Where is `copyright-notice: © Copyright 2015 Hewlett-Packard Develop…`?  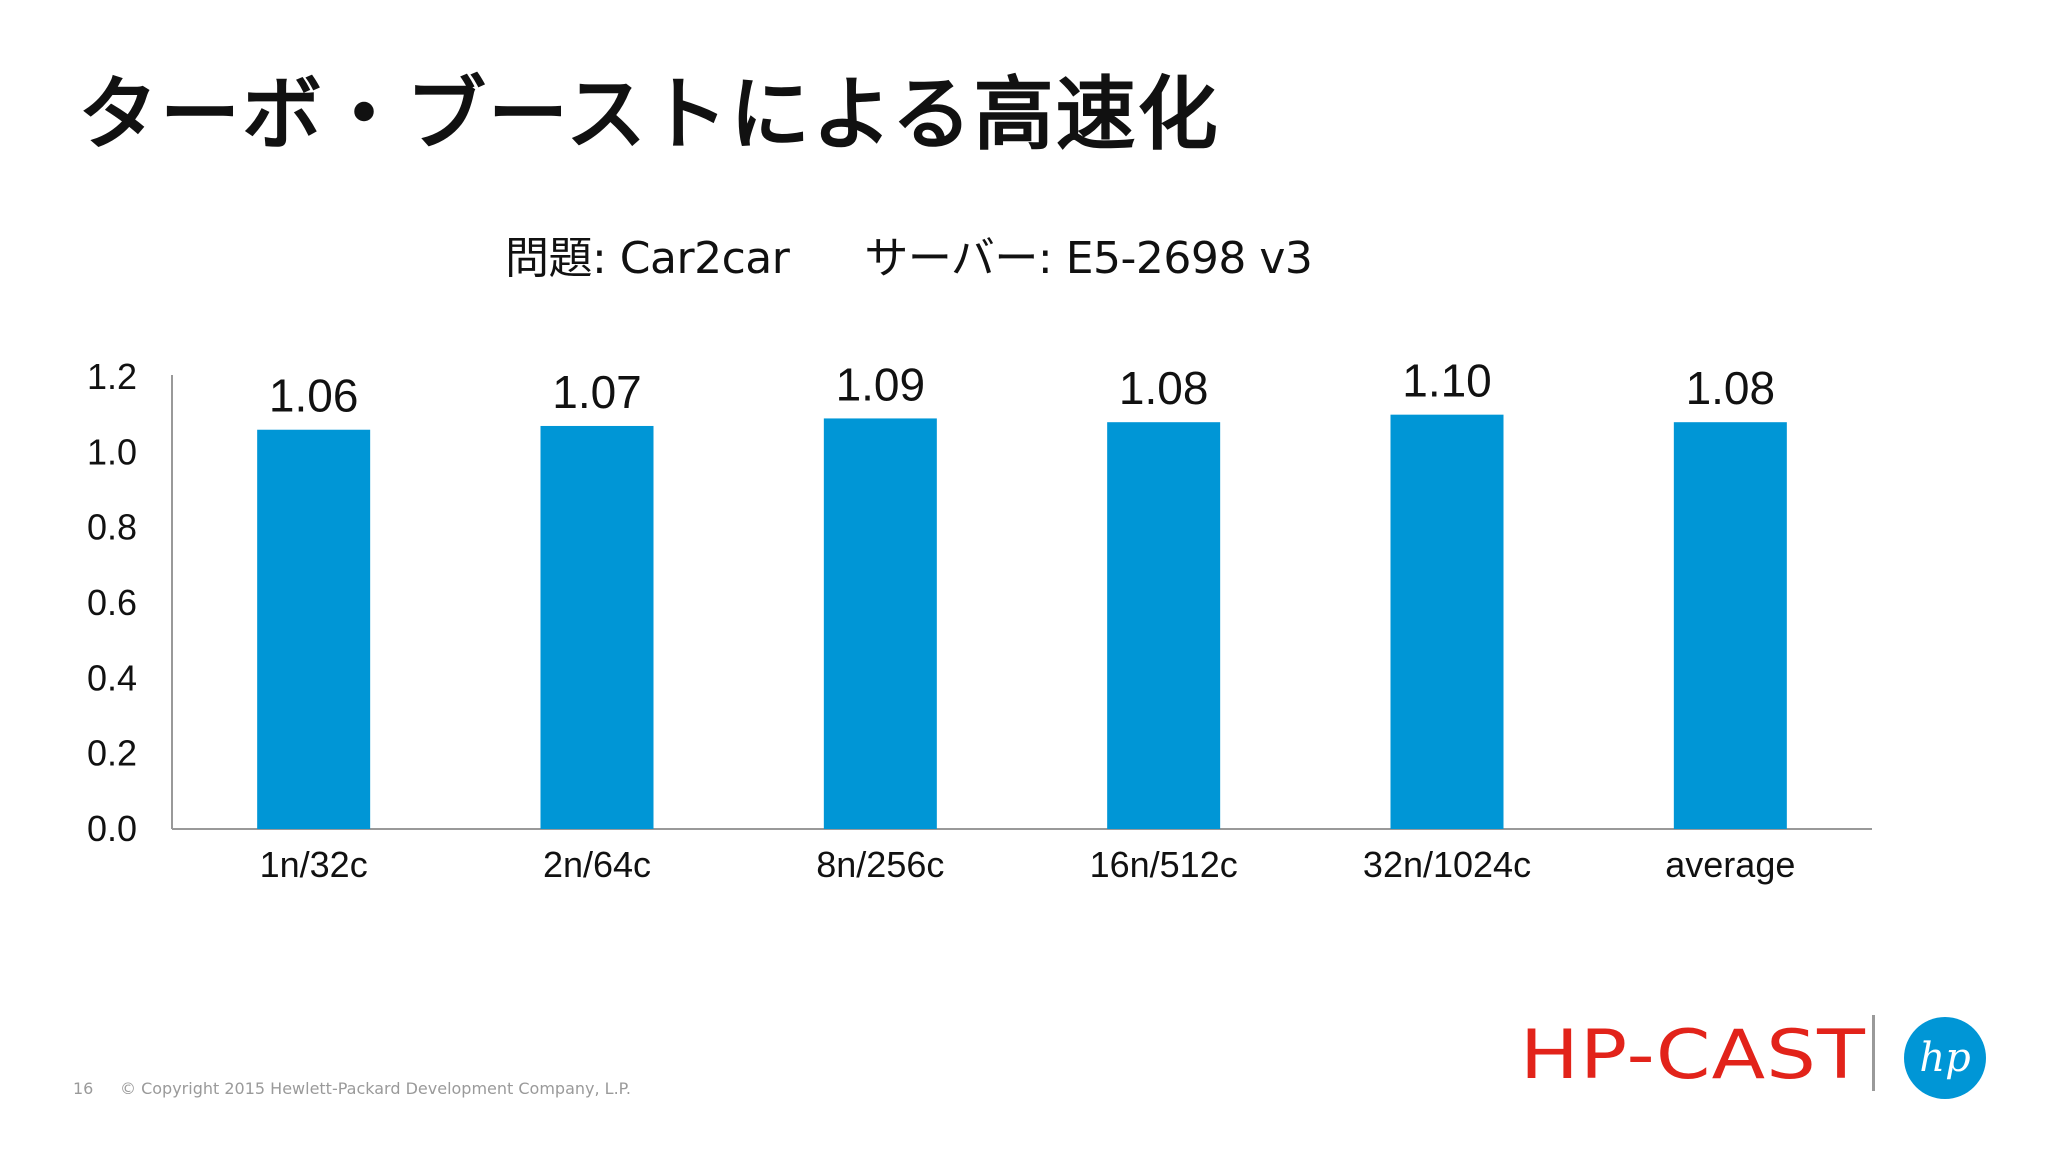
copyright-notice: © Copyright 2015 Hewlett-Packard Develop… is located at coordinates (375, 1088).